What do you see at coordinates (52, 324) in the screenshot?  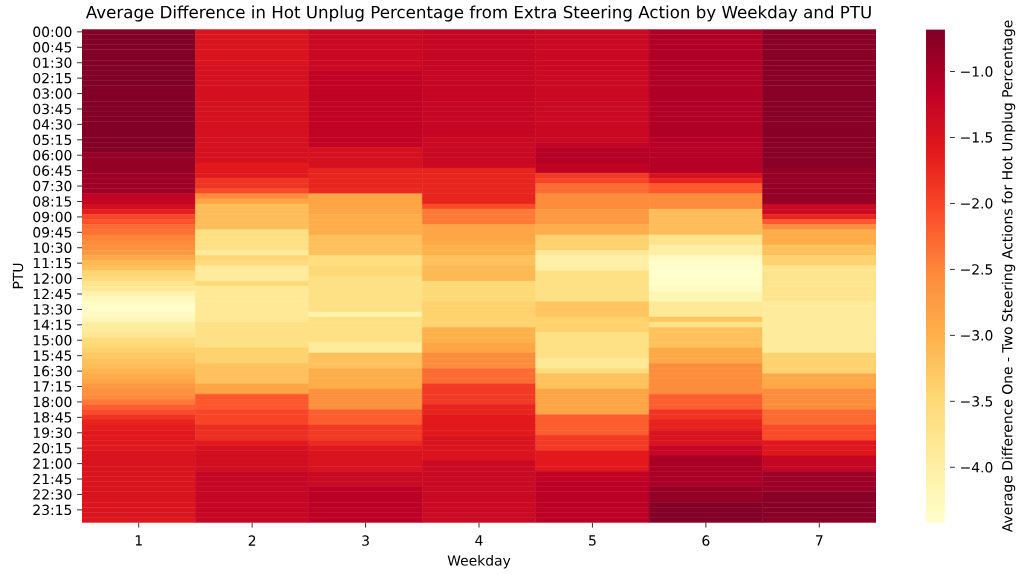 I see `y-tick-label: 14:15` at bounding box center [52, 324].